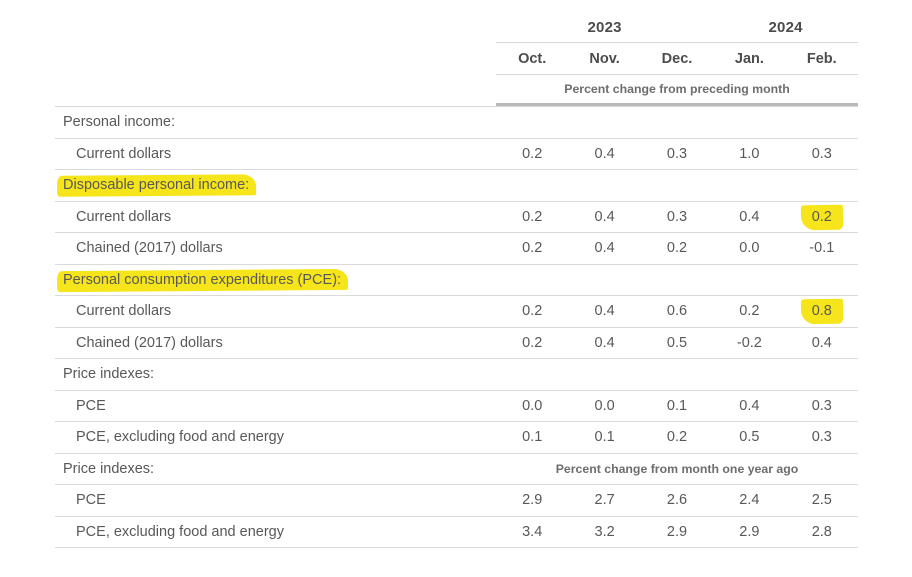 This screenshot has height=577, width=912. I want to click on value-cell: 1.0, so click(749, 154).